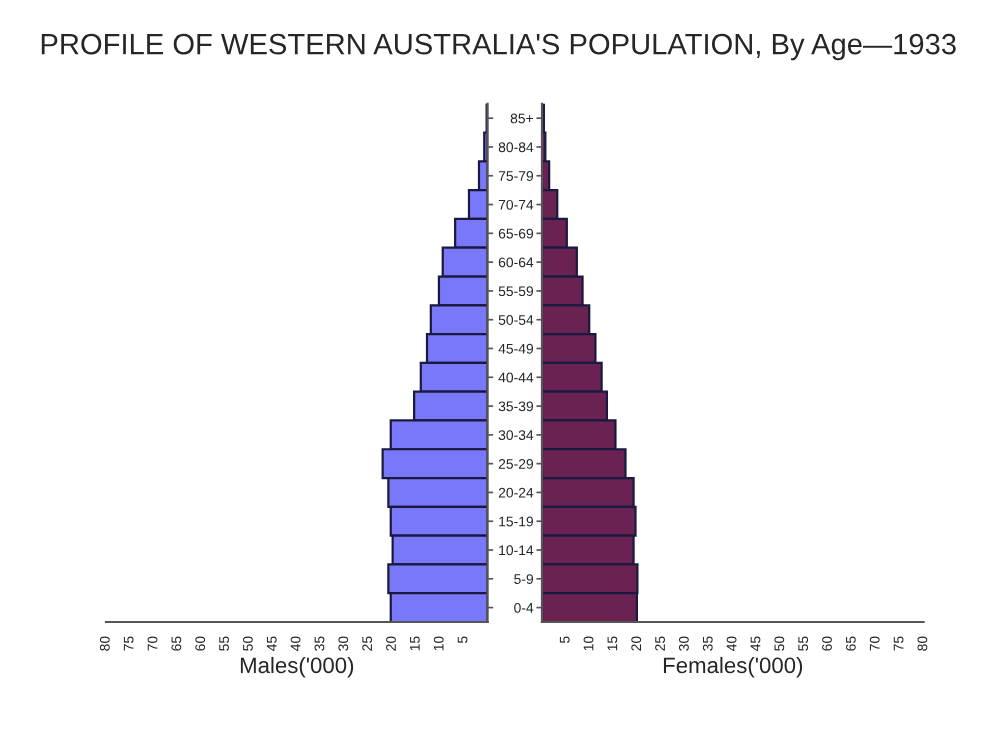 The height and width of the screenshot is (734, 986). What do you see at coordinates (498, 47) in the screenshot?
I see `chart-title: PROFILE OF WESTERN AUSTRALIA'S POPULATION, By Age—1933` at bounding box center [498, 47].